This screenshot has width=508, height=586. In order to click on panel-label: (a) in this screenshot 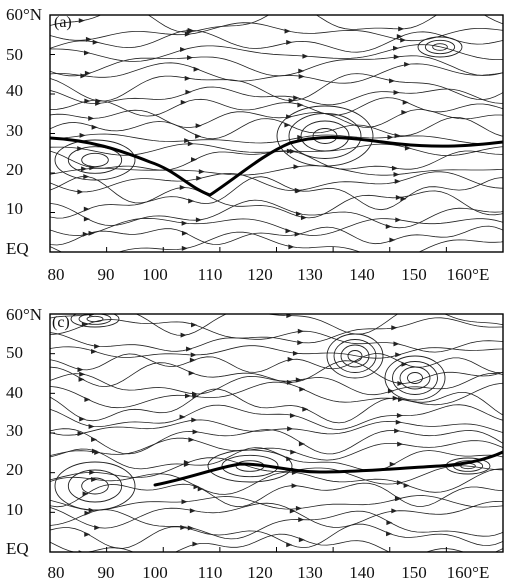, I will do `click(63, 22)`.